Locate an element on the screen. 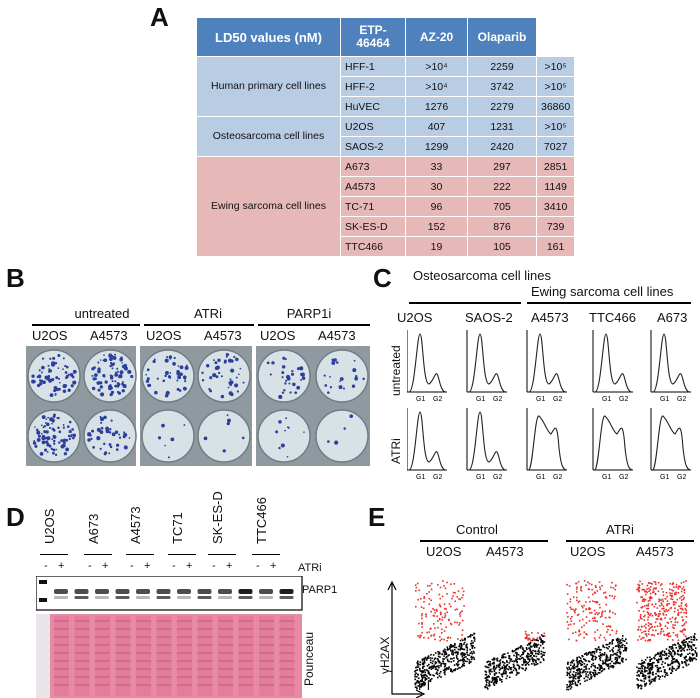  g1-tick: G1 is located at coordinates (540, 477).